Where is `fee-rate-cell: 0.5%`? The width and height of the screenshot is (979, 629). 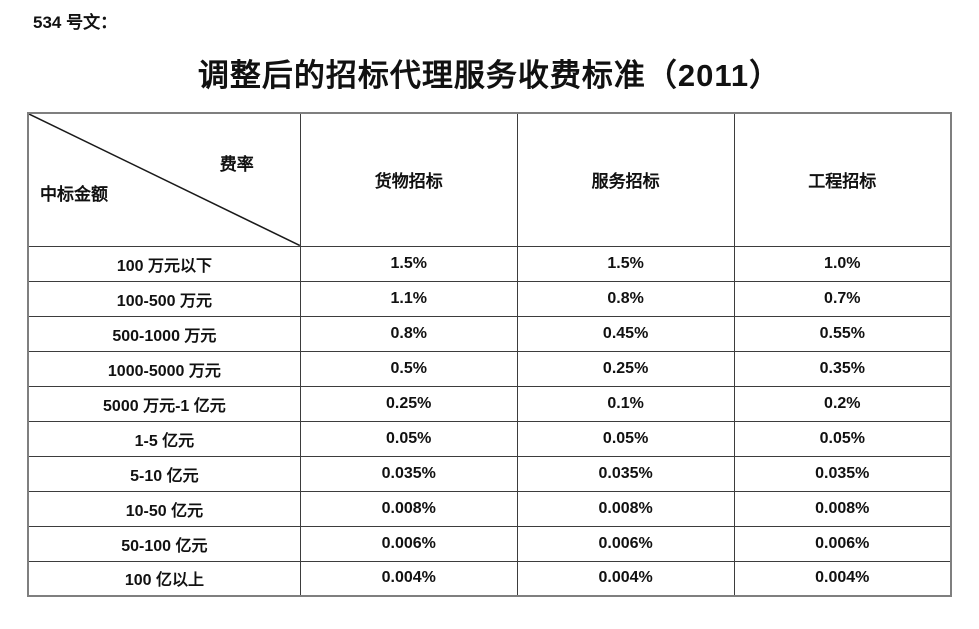
fee-rate-cell: 0.5% is located at coordinates (408, 368).